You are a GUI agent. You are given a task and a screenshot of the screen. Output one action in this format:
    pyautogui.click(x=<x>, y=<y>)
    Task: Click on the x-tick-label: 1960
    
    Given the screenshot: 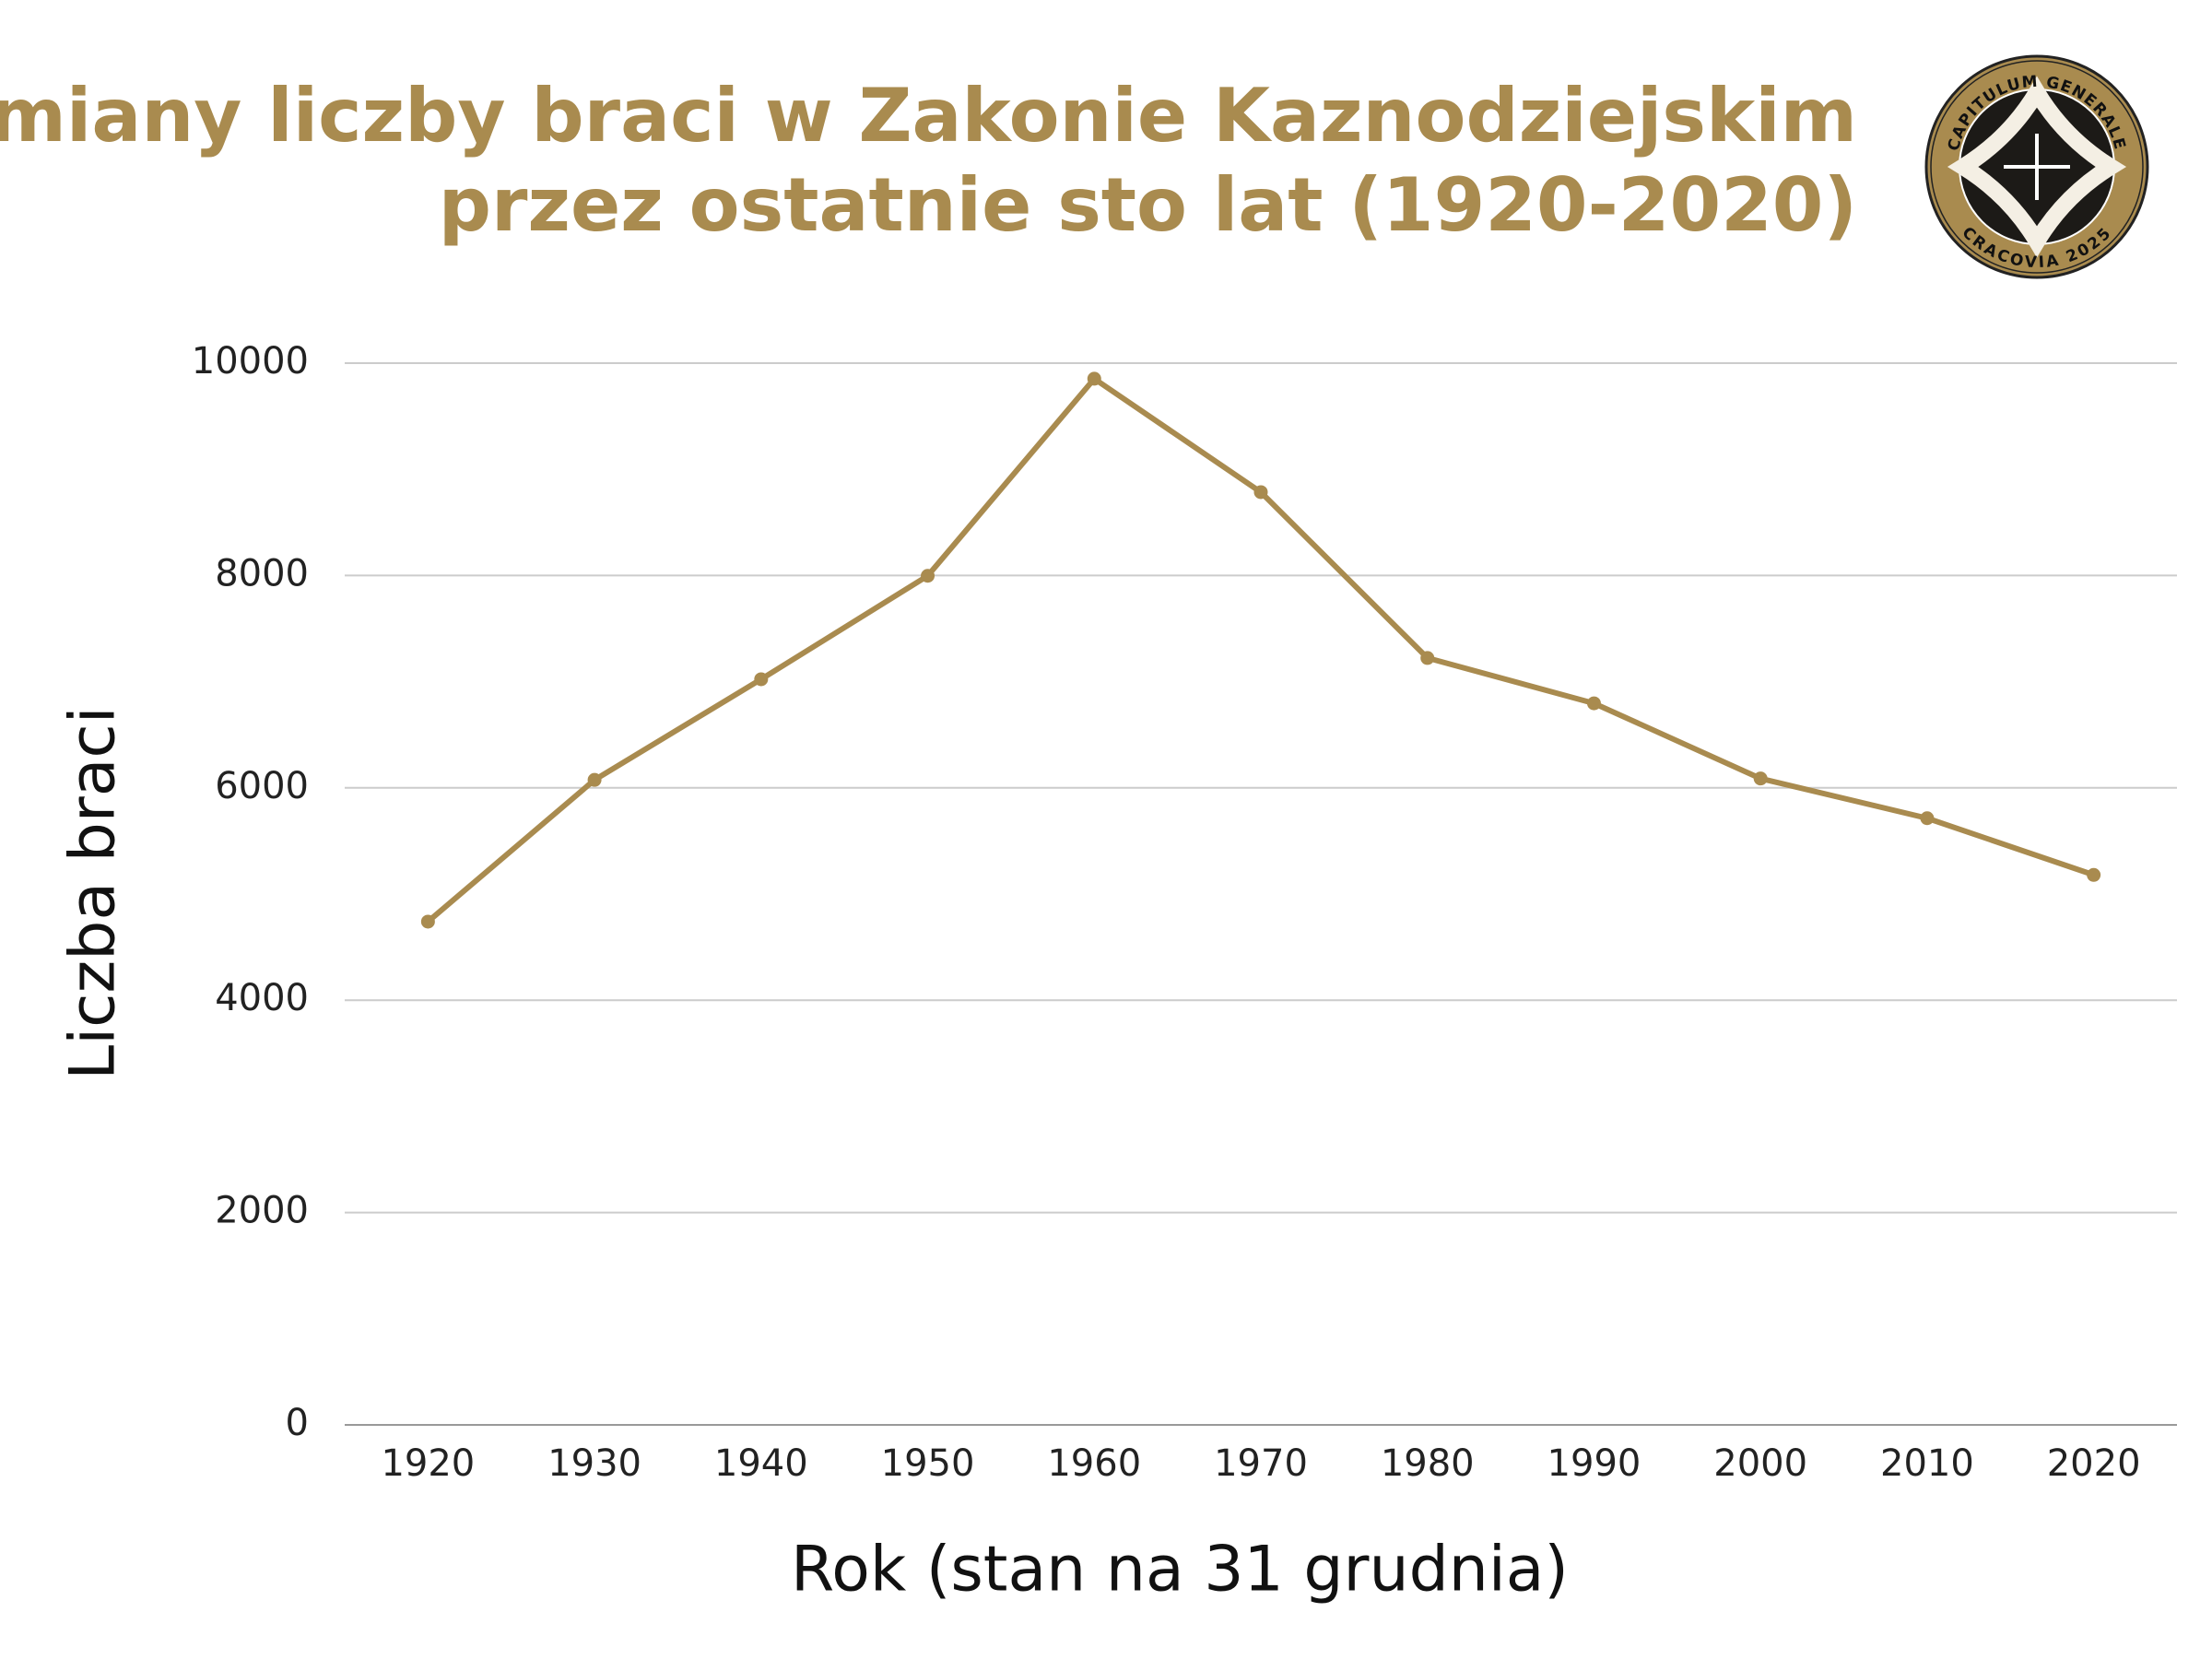 What is the action you would take?
    pyautogui.click(x=1094, y=1463)
    